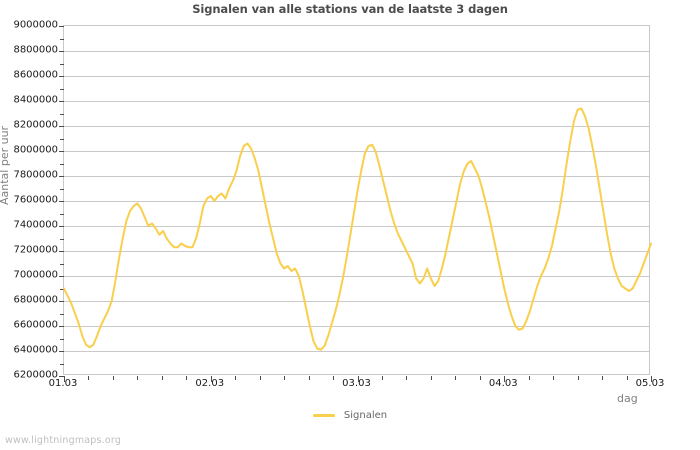  Describe the element at coordinates (35, 25) in the screenshot. I see `y-tick-label: 9000000` at that location.